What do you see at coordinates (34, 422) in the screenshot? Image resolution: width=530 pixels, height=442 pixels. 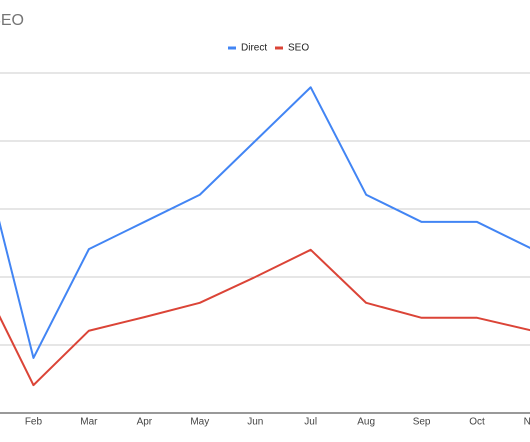 I see `x-tick-label: Feb` at bounding box center [34, 422].